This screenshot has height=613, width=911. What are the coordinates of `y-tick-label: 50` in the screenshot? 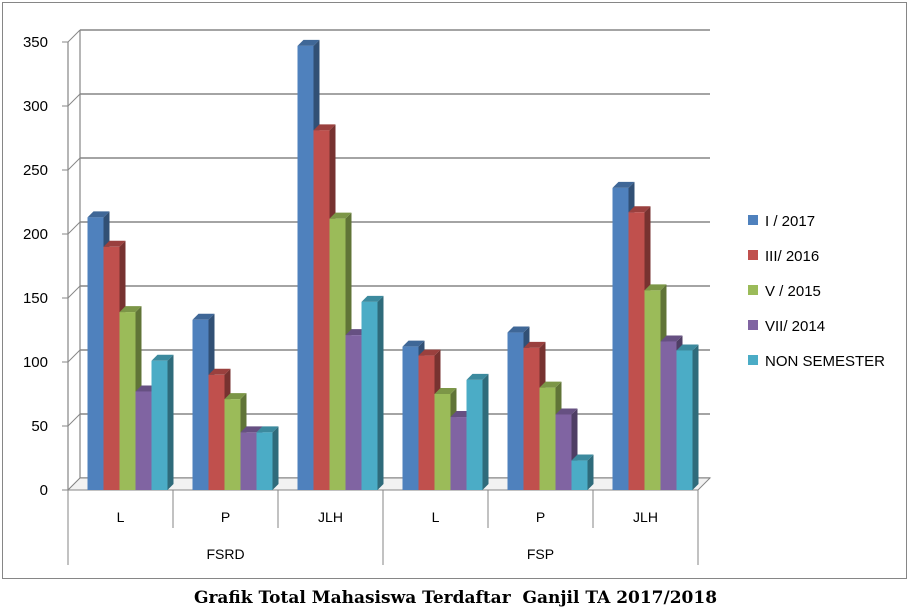 It's located at (39, 426).